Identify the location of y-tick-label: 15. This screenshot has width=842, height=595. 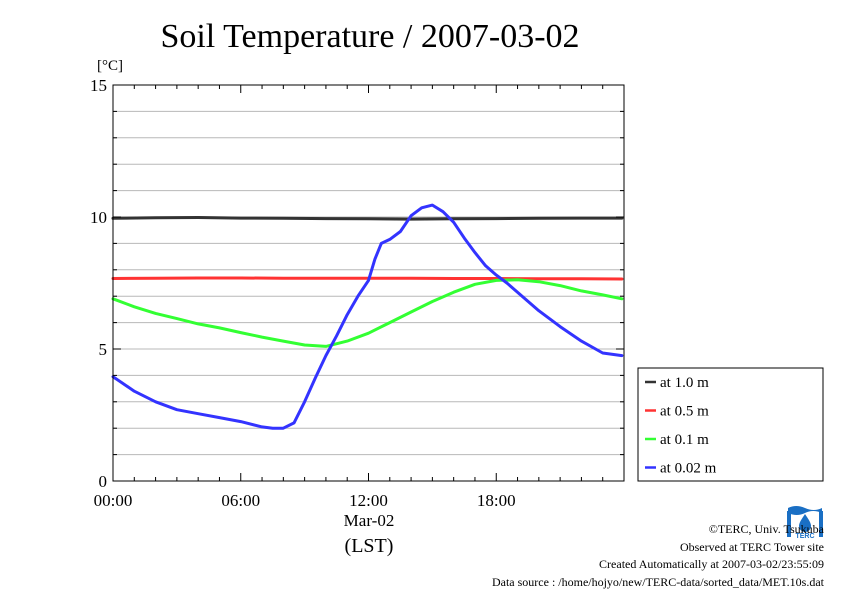
(98, 85).